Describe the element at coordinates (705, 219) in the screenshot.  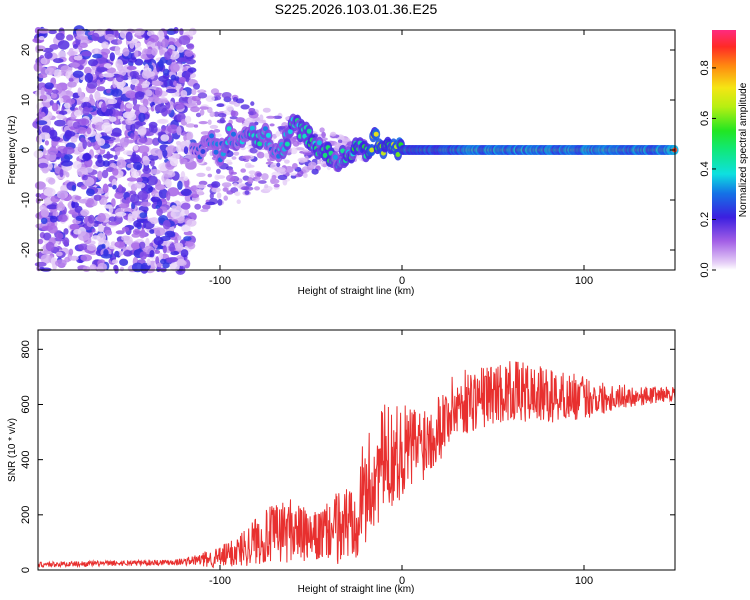
I see `colorbar-tick-label: 0.2` at that location.